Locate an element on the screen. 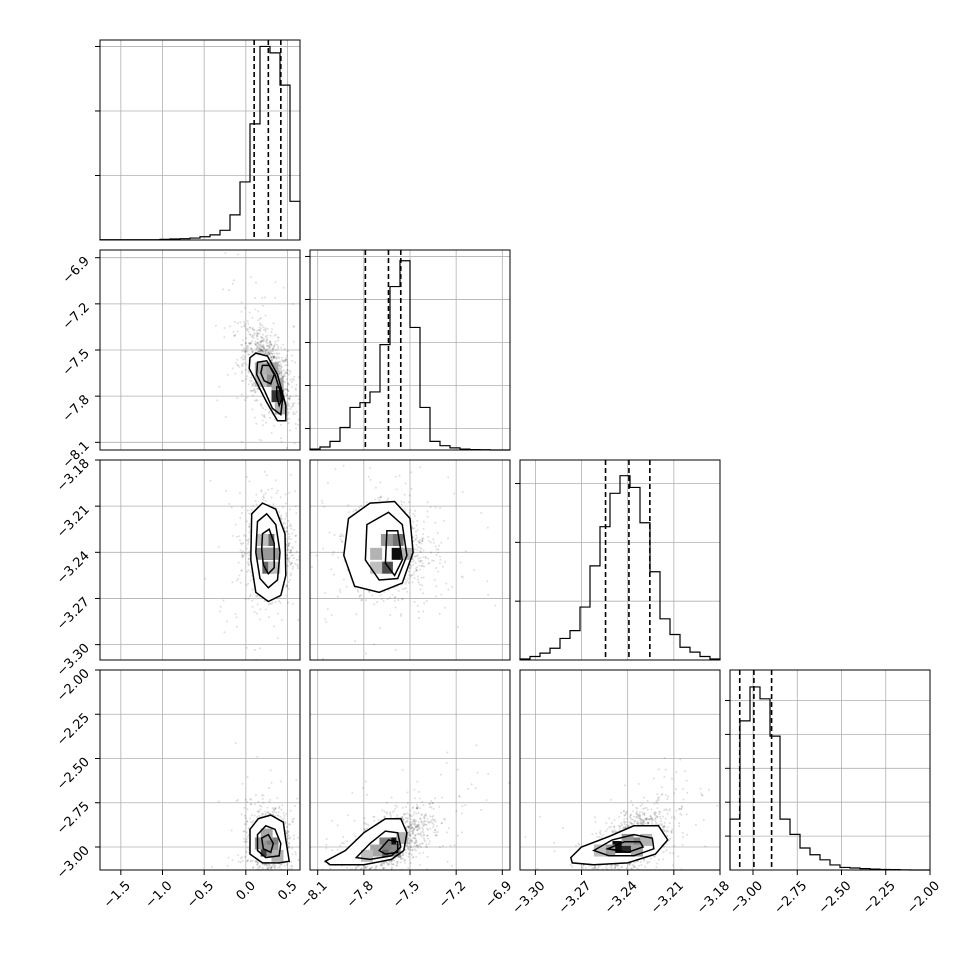 The width and height of the screenshot is (970, 970). histogram-p2 is located at coordinates (409, 355).